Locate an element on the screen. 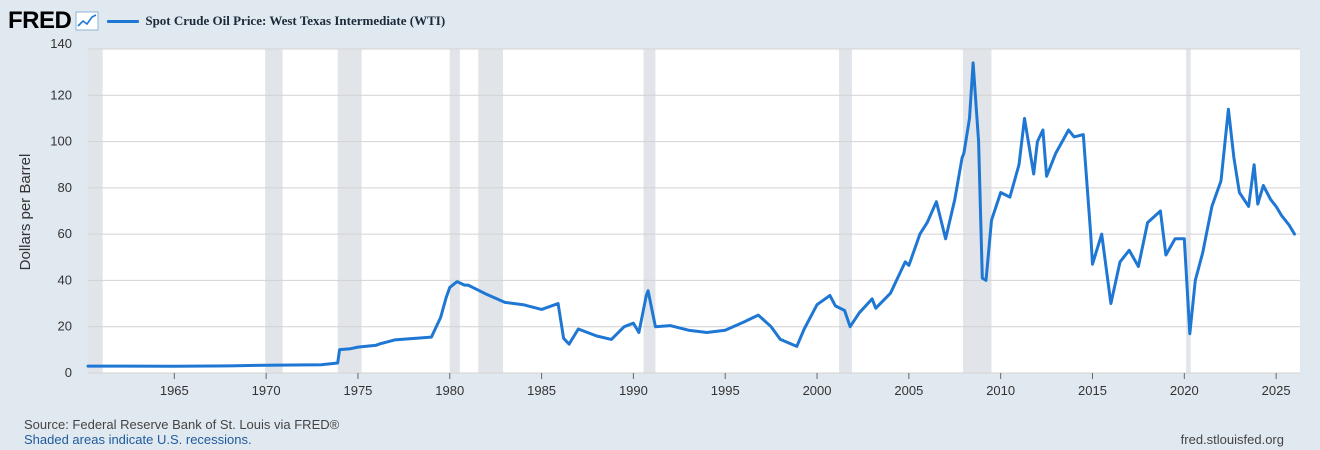 The height and width of the screenshot is (450, 1320). y-tick-label: 120 is located at coordinates (61, 94).